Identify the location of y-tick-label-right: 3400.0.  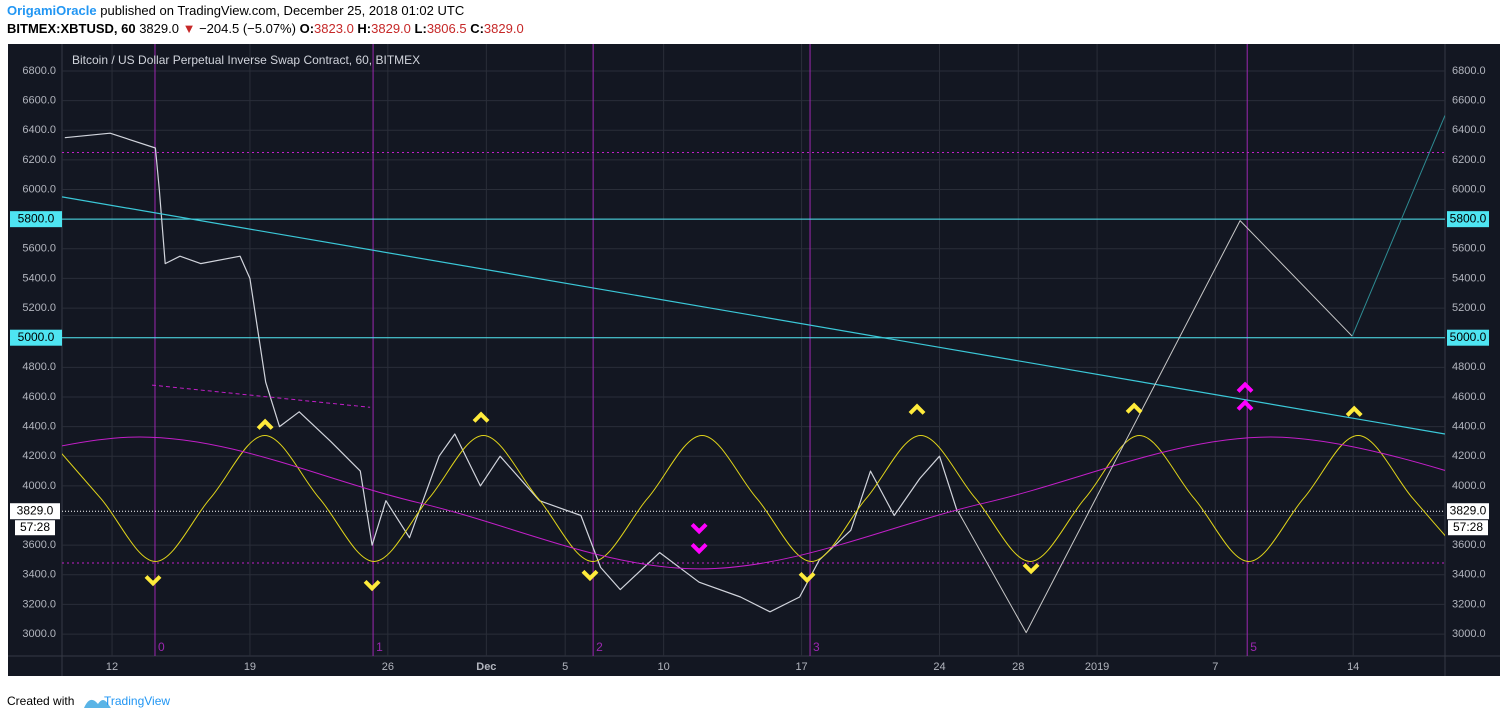
(1469, 575).